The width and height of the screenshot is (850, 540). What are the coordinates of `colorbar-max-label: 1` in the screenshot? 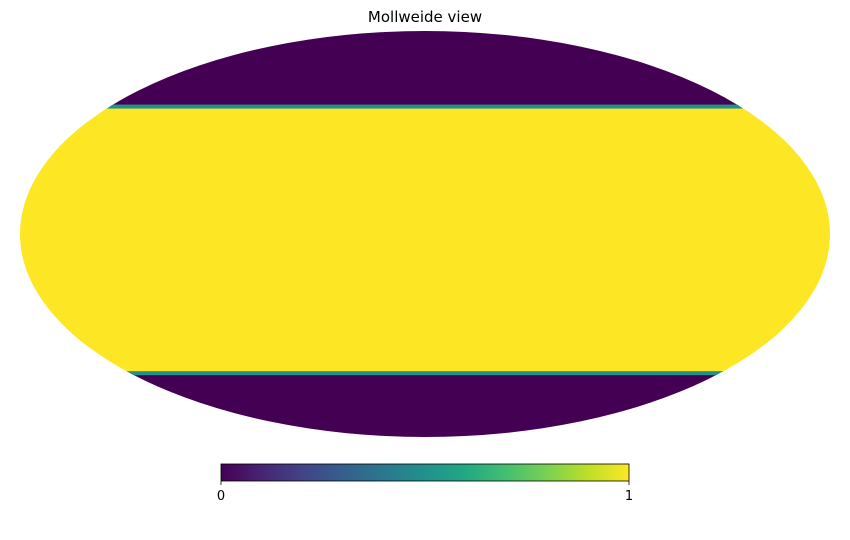 It's located at (629, 496).